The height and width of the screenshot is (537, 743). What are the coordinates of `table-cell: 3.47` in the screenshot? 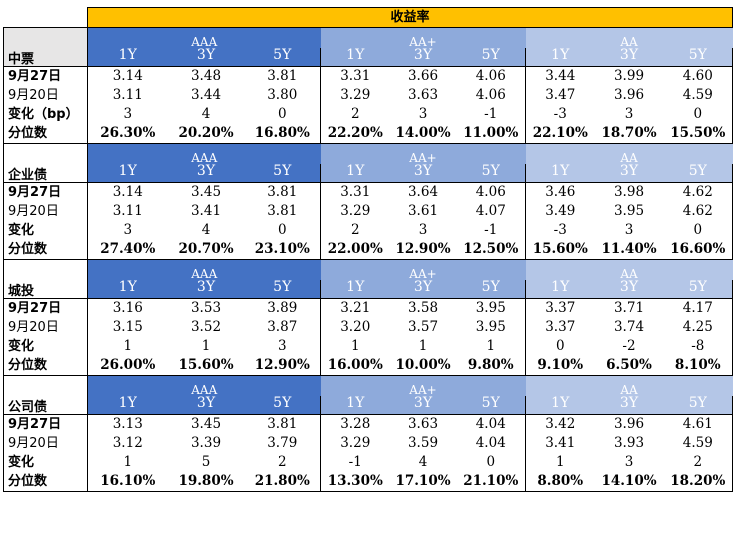 It's located at (560, 94).